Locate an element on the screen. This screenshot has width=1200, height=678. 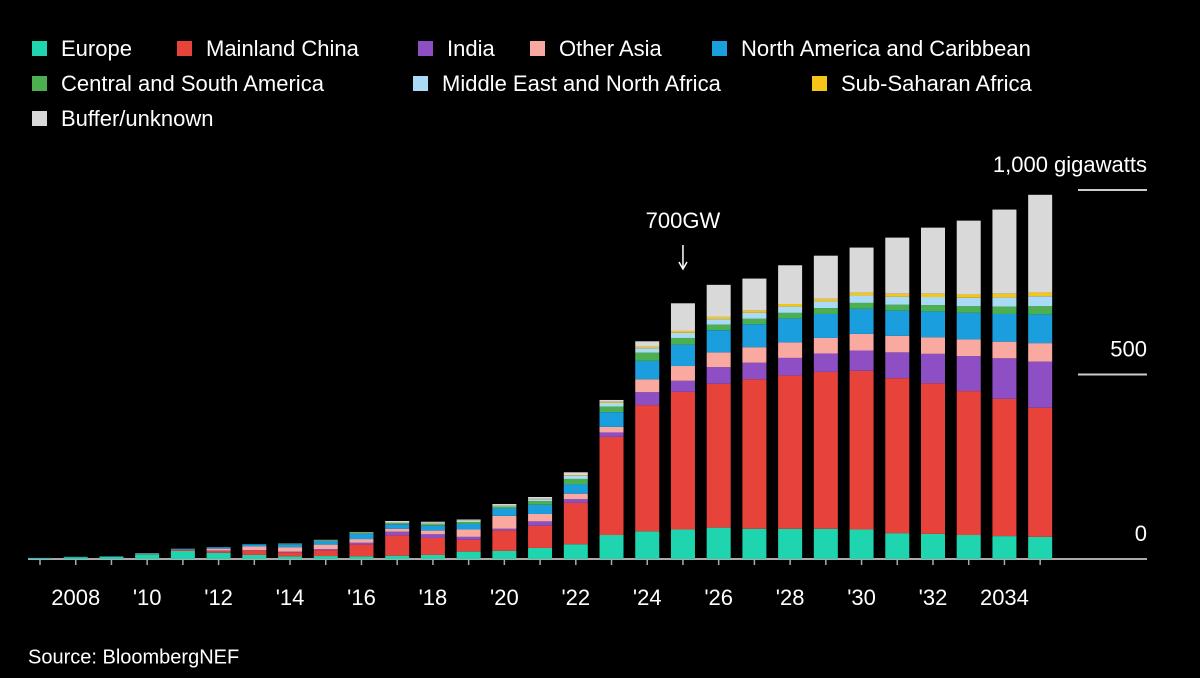
legend-label: Other Asia is located at coordinates (610, 48).